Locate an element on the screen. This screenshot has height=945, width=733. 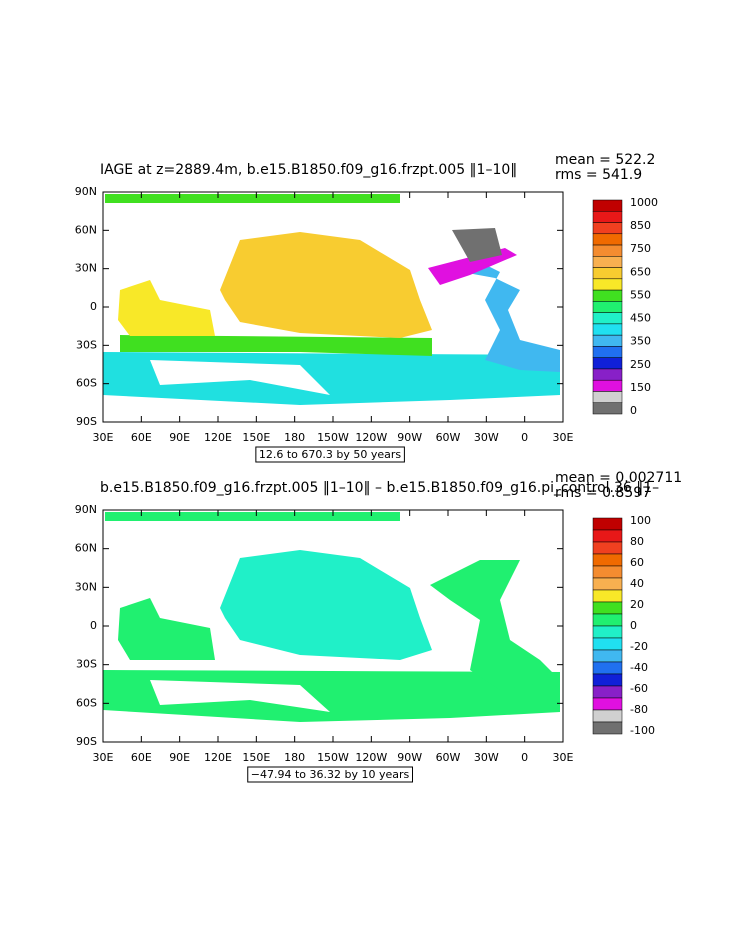
lon-label: 60E is located at coordinates (141, 757).